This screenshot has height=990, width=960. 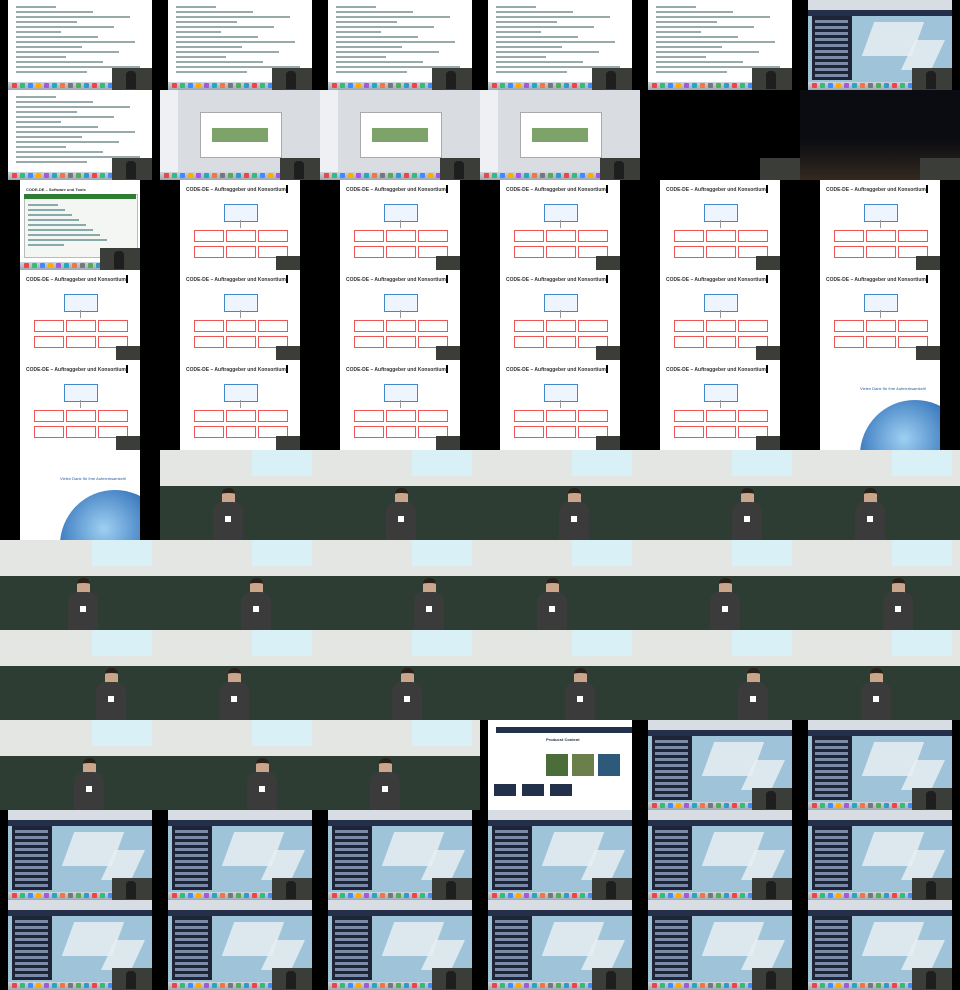 What do you see at coordinates (808, 360) in the screenshot?
I see `frame-caption: Vielen Dank für Ihre Aufmerksamkeit!` at bounding box center [808, 360].